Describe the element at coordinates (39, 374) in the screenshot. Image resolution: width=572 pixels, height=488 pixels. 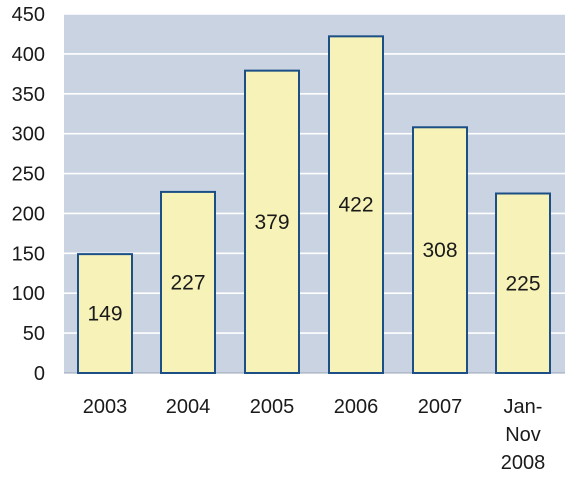
I see `y-tick-label: 0` at that location.